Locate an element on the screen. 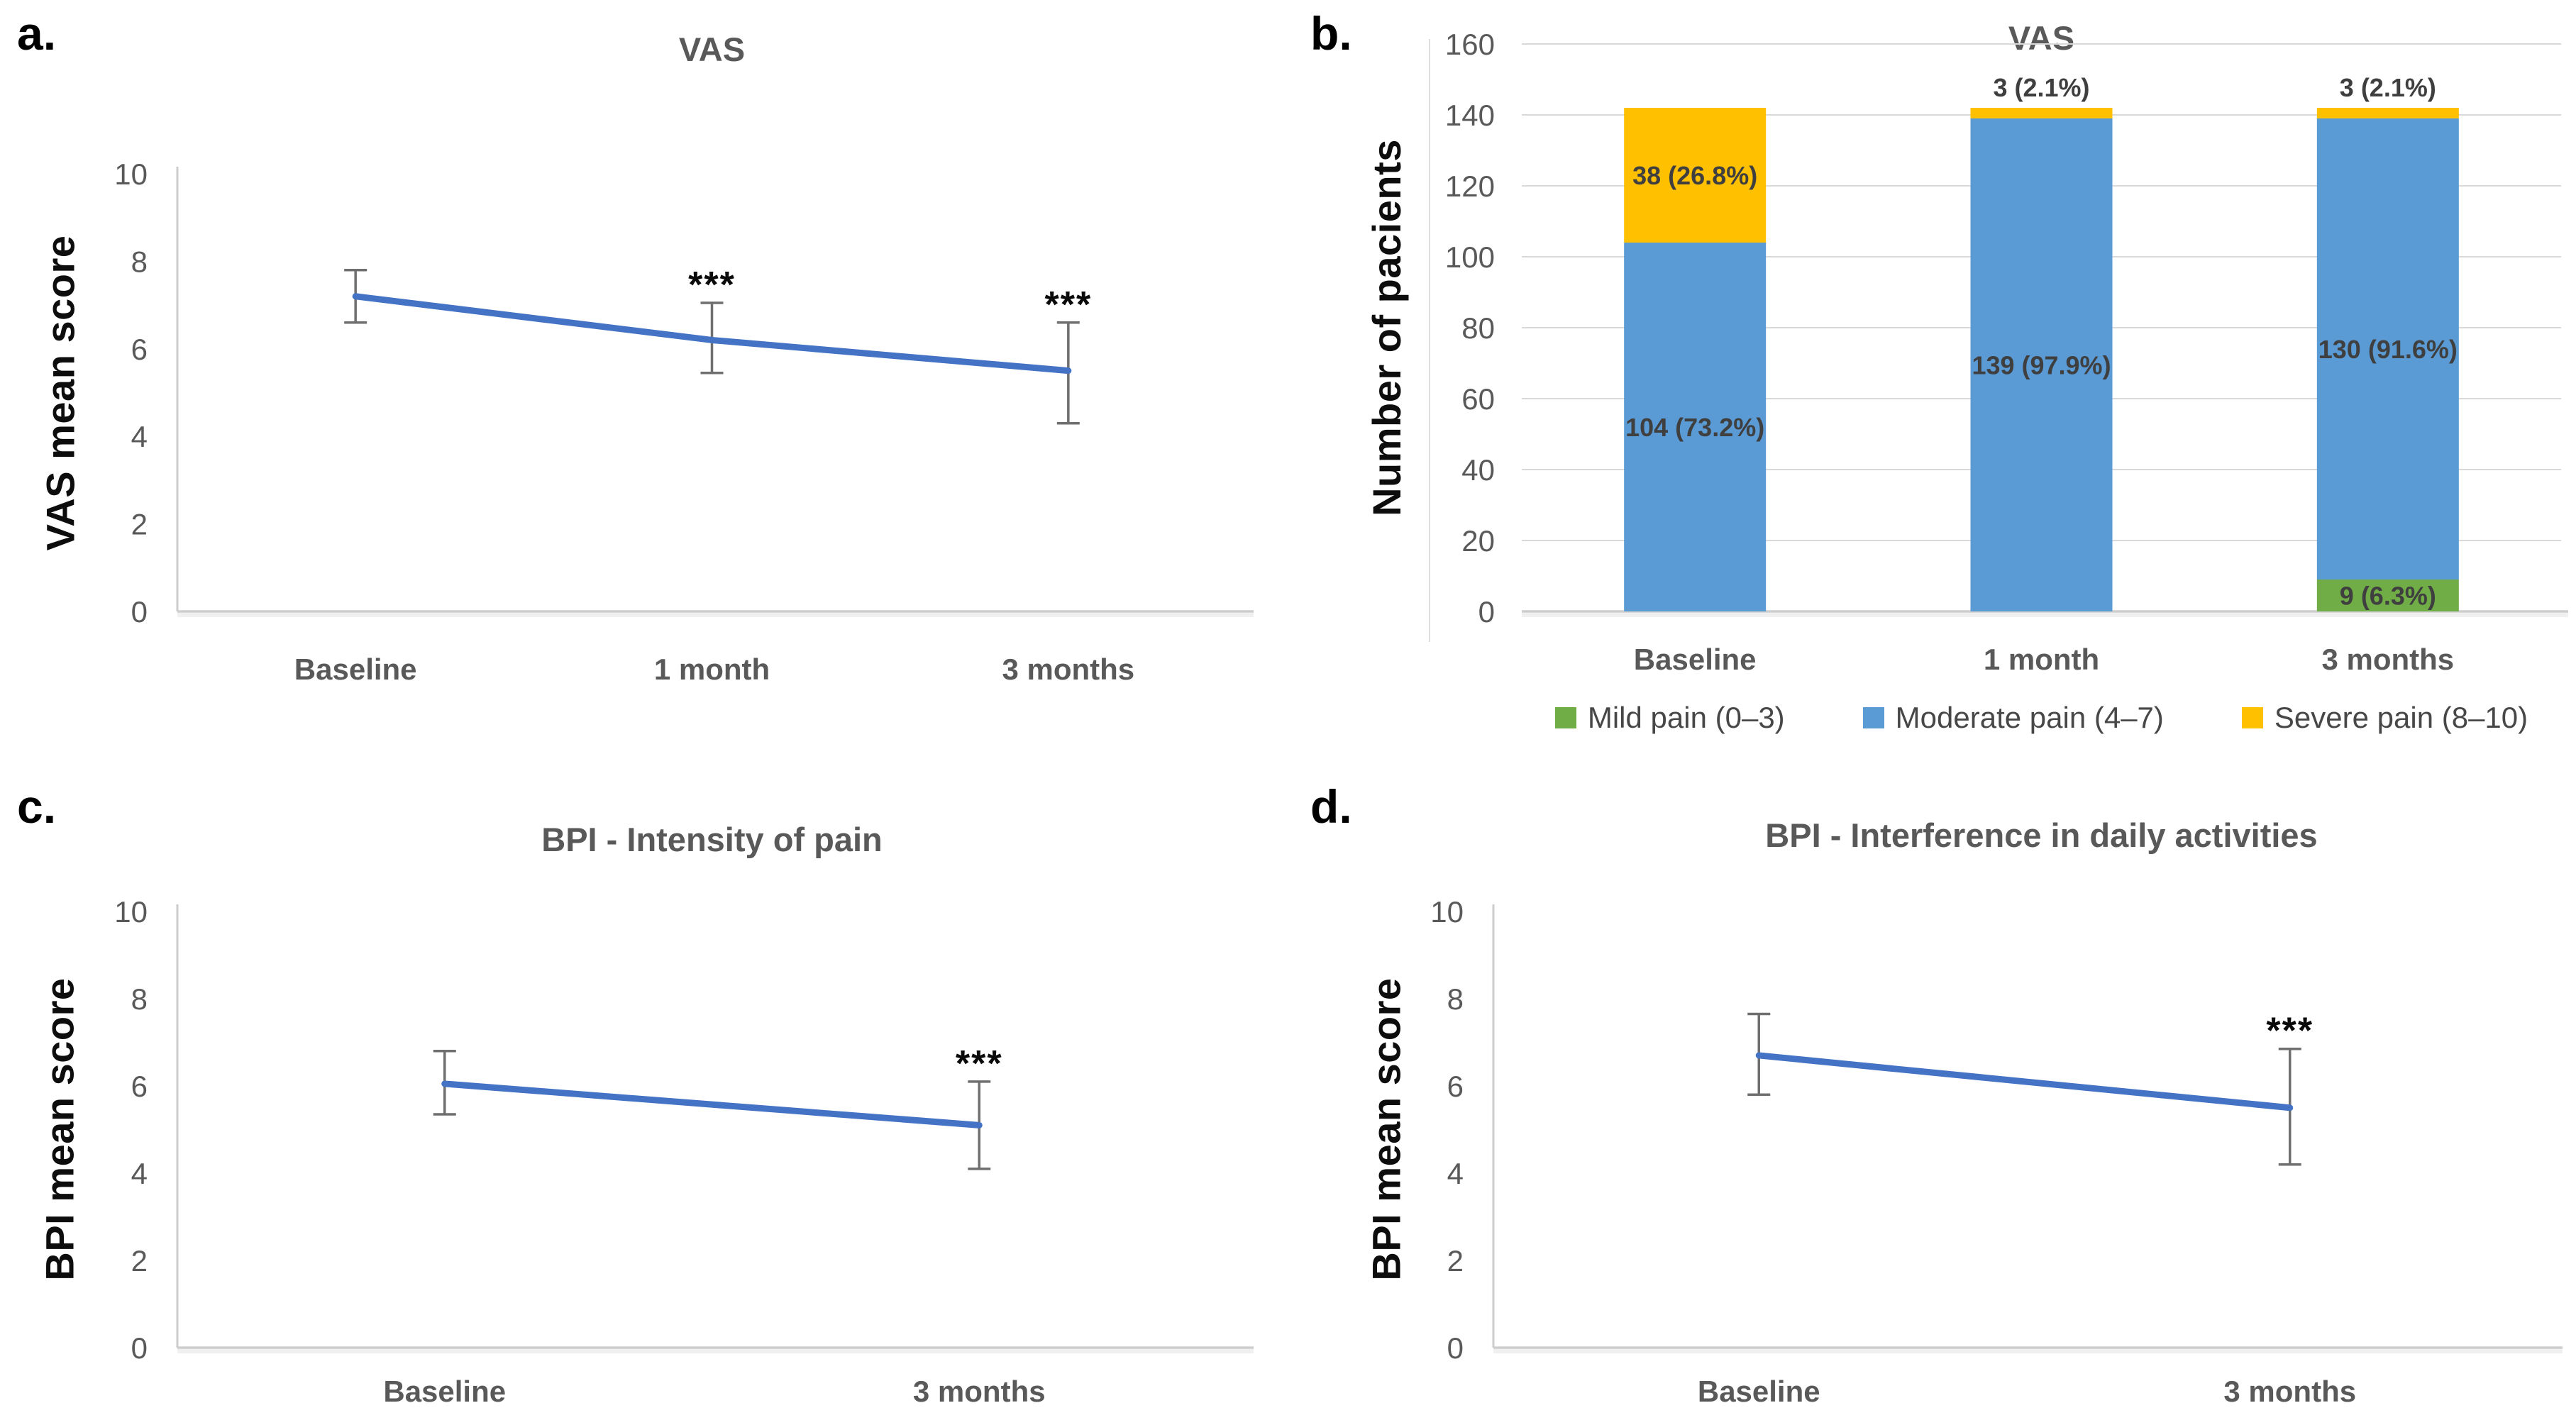  panel-letter-c: c. is located at coordinates (37, 806).